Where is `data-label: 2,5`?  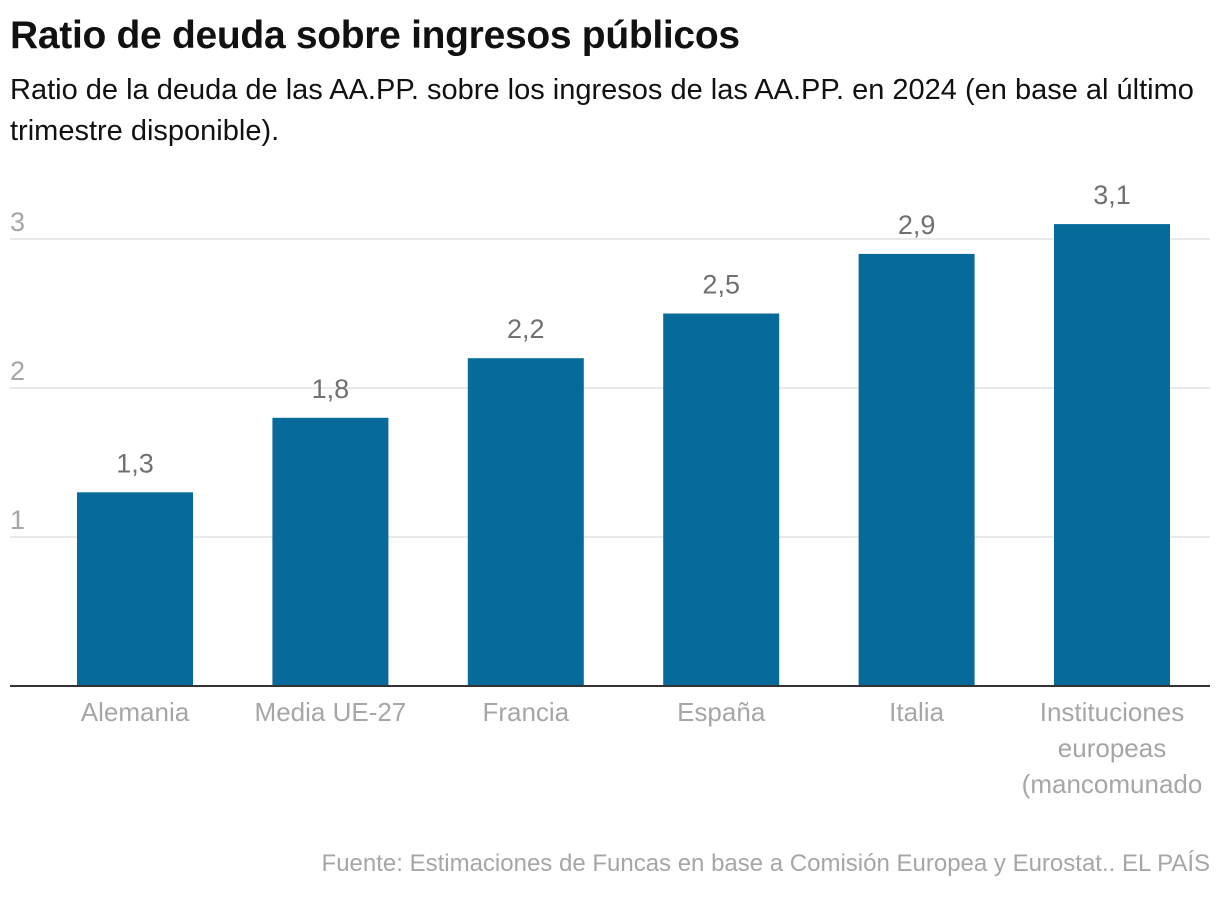
data-label: 2,5 is located at coordinates (721, 285).